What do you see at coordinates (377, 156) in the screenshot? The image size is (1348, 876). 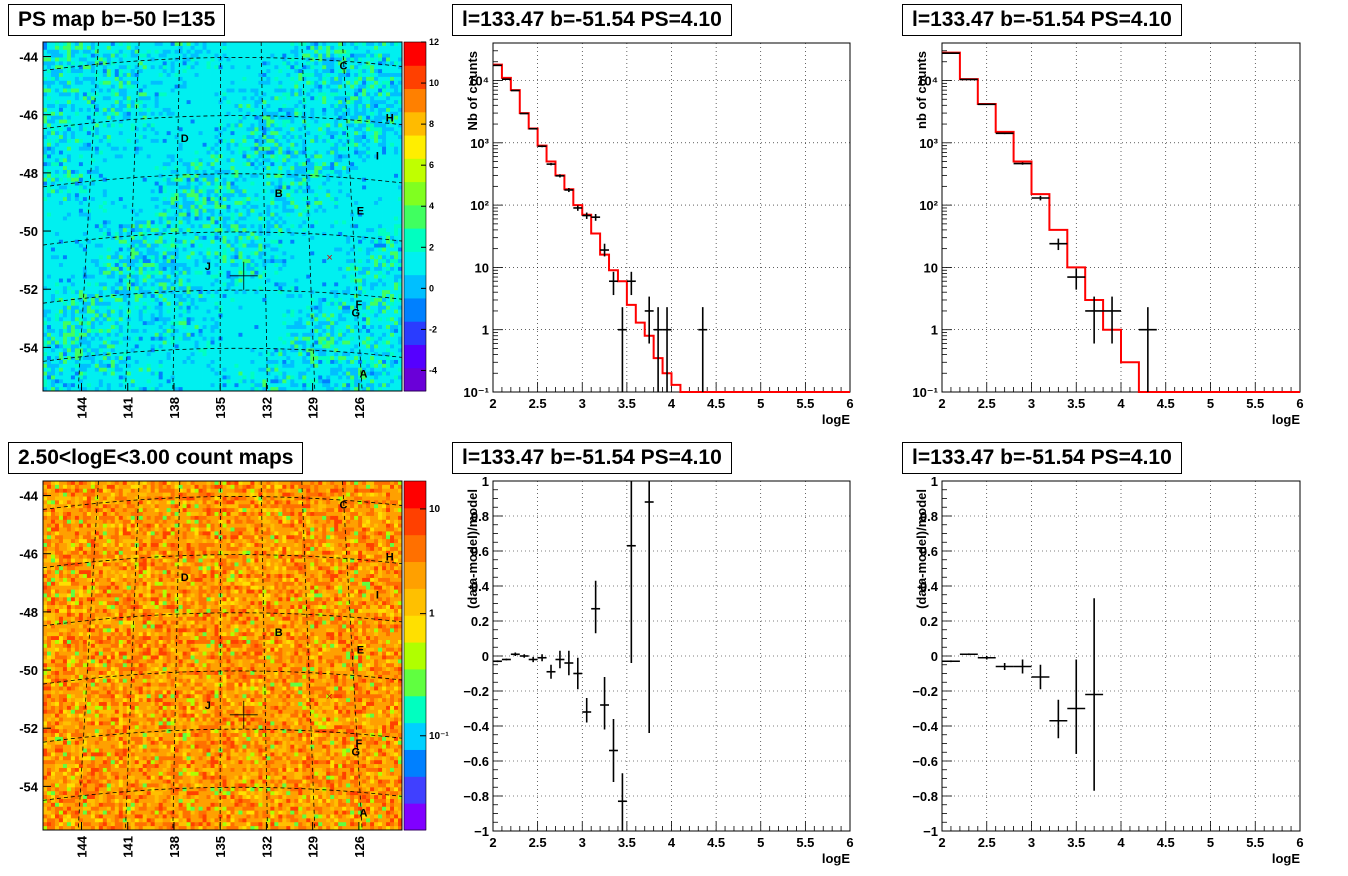 I see `source-label: I` at bounding box center [377, 156].